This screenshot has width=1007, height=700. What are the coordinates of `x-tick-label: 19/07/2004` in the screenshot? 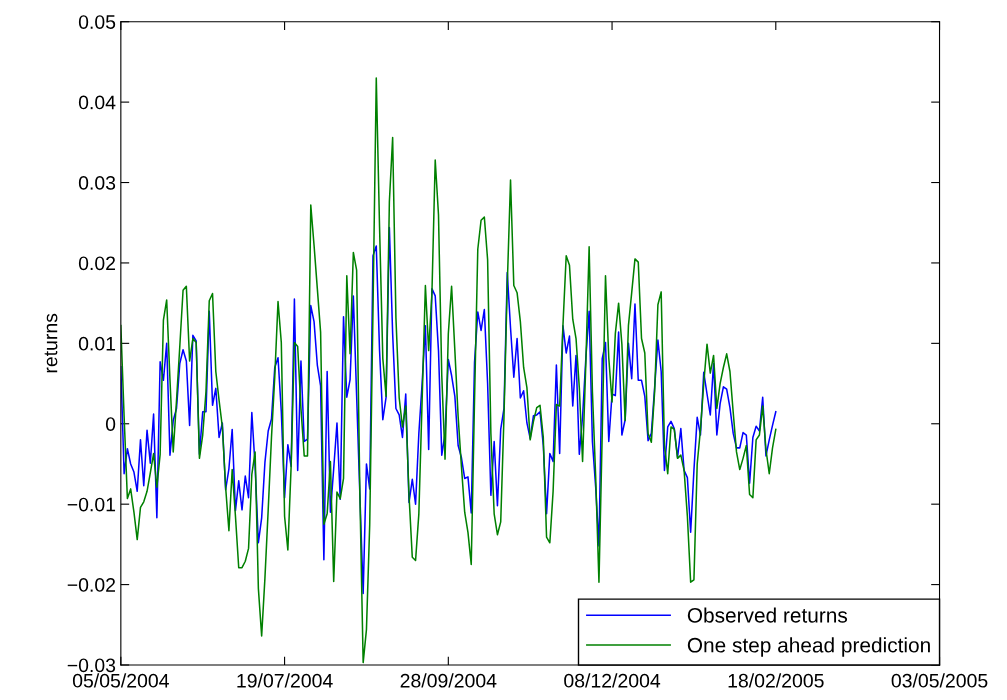 It's located at (285, 680).